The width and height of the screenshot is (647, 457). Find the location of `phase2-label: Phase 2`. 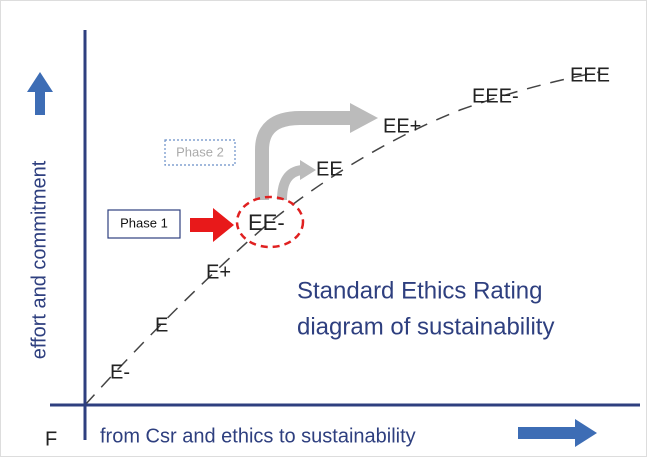

phase2-label: Phase 2 is located at coordinates (200, 151).